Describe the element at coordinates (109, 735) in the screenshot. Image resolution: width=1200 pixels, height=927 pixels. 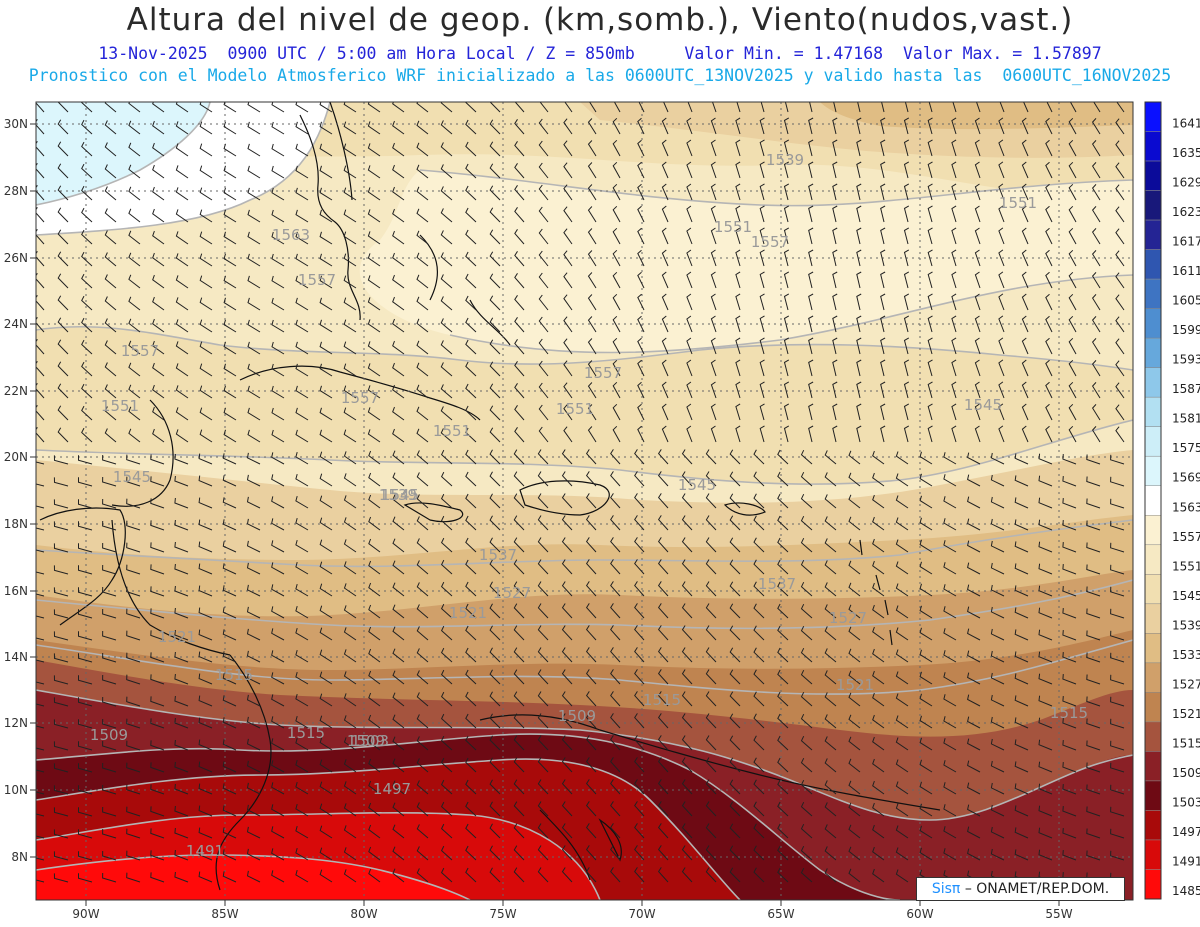
I see `contour-label: 1509` at that location.